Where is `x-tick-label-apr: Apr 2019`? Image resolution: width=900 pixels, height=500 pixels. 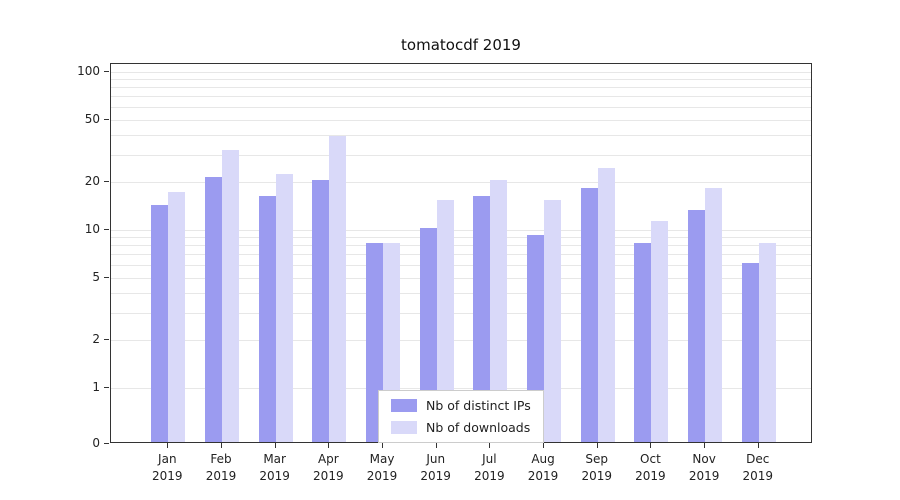
x-tick-label-apr: Apr 2019 is located at coordinates (328, 468).